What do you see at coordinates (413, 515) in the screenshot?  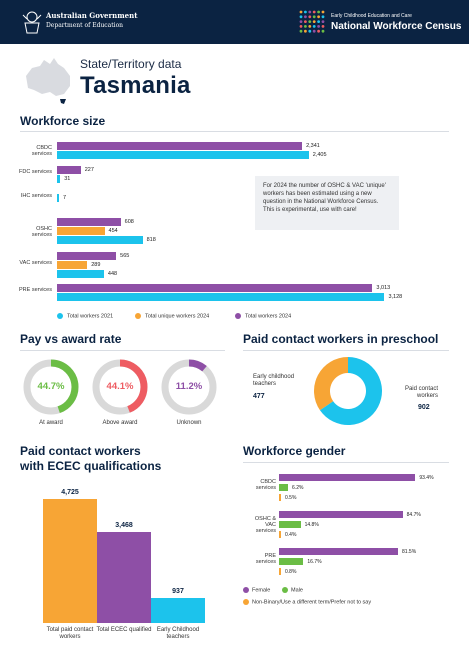 I see `data-label: 84.7%` at bounding box center [413, 515].